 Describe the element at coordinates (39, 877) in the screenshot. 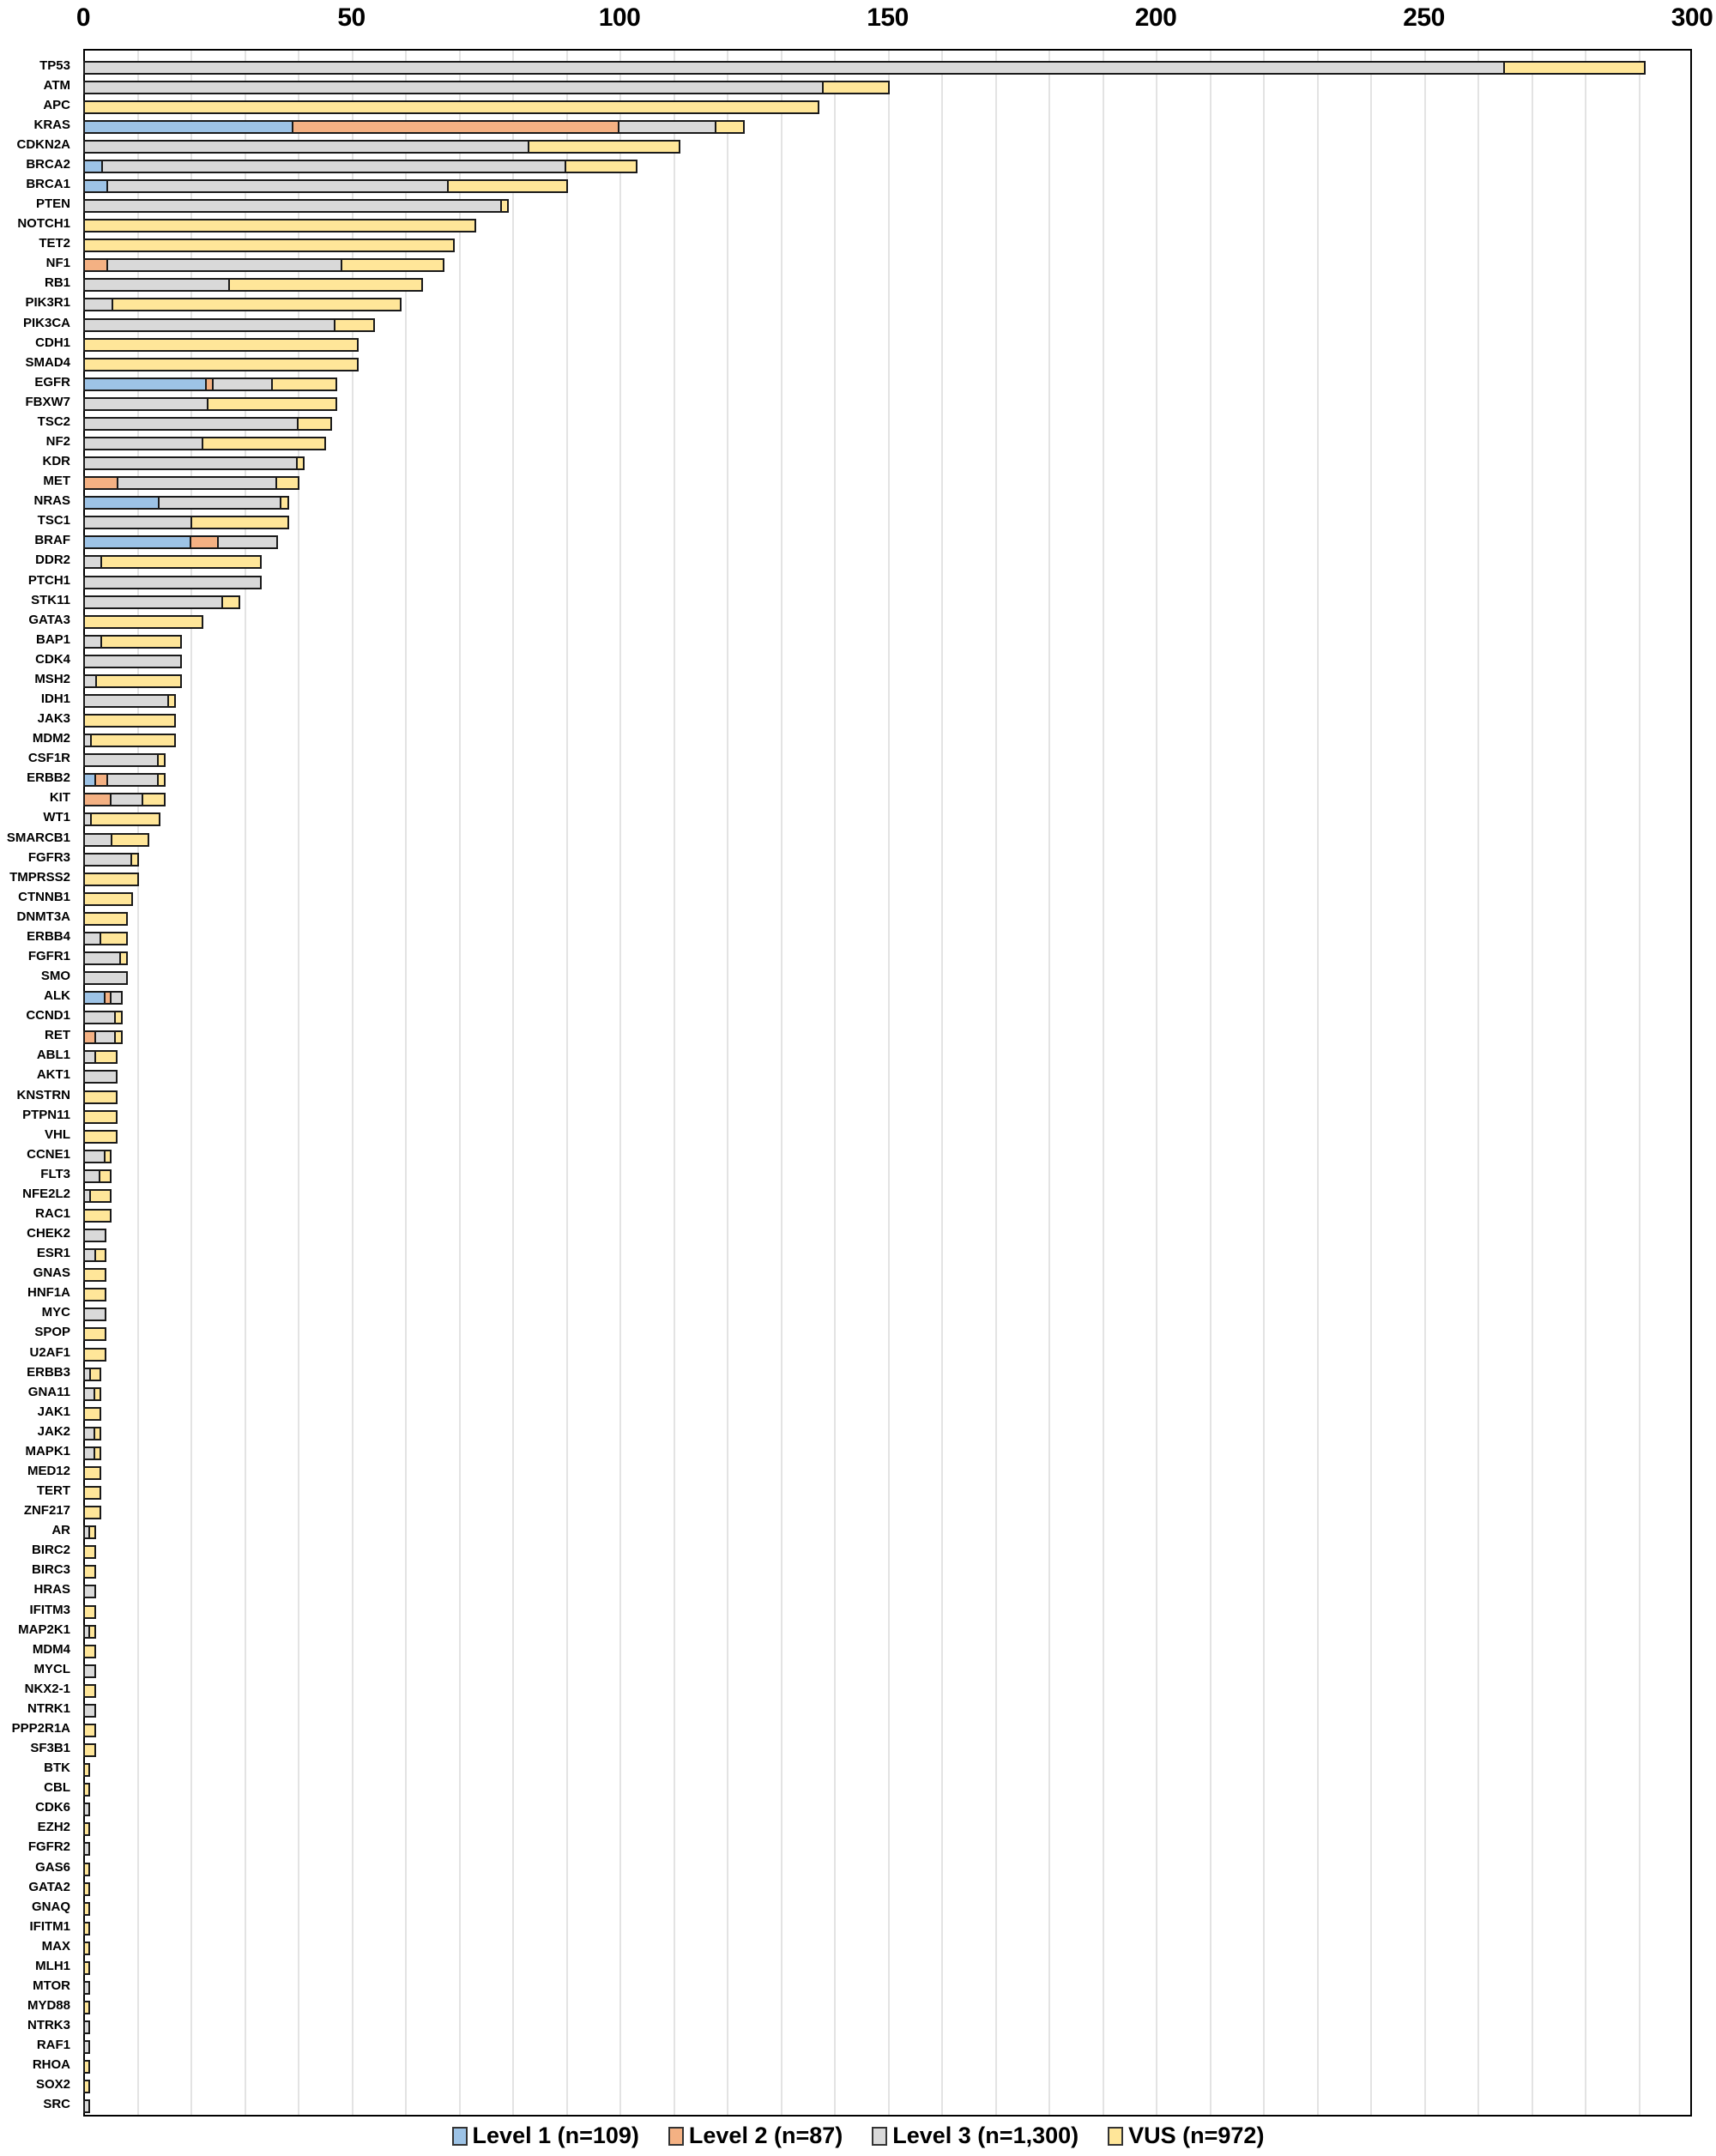

I see `gene-label: TMPRSS2` at that location.